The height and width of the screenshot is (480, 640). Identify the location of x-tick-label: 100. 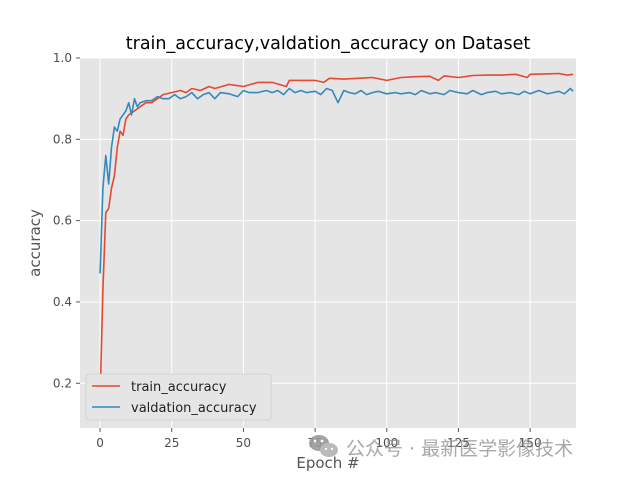
(386, 443).